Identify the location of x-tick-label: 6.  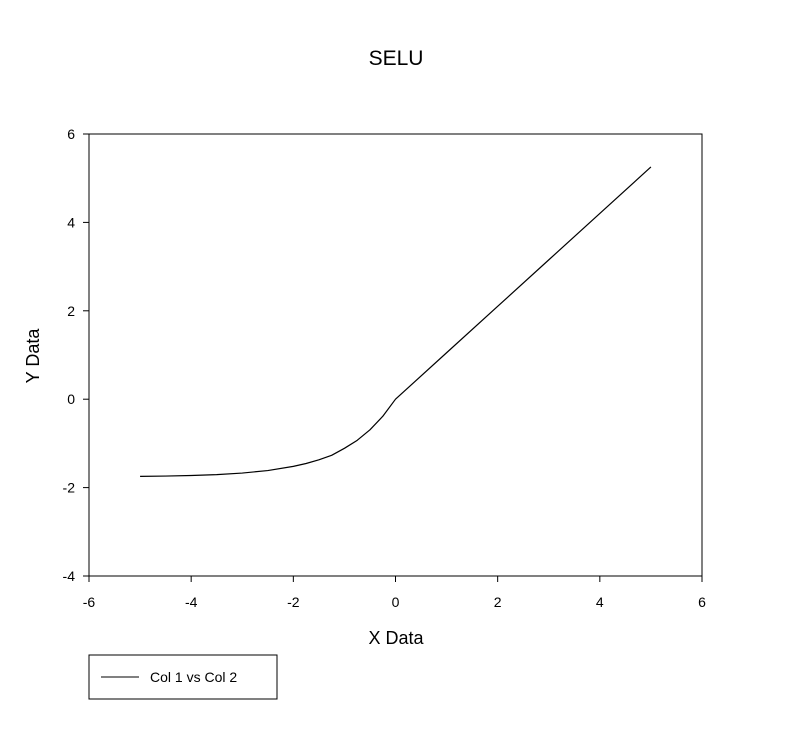
(702, 602).